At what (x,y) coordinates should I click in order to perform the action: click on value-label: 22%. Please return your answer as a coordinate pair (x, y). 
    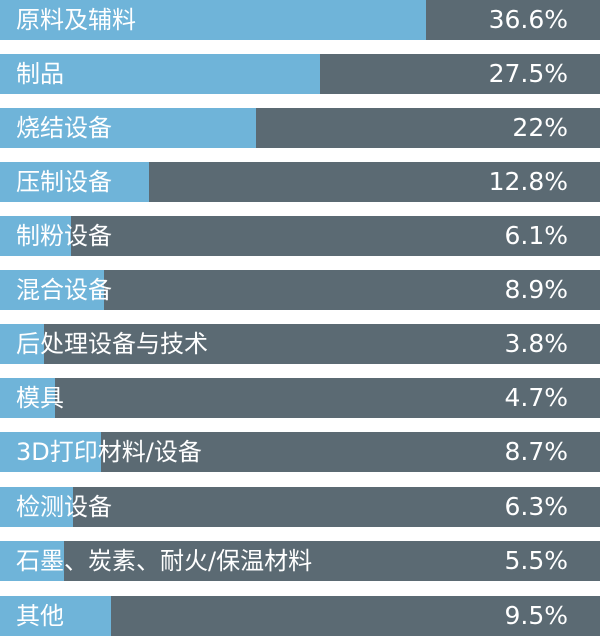
    Looking at the image, I should click on (540, 127).